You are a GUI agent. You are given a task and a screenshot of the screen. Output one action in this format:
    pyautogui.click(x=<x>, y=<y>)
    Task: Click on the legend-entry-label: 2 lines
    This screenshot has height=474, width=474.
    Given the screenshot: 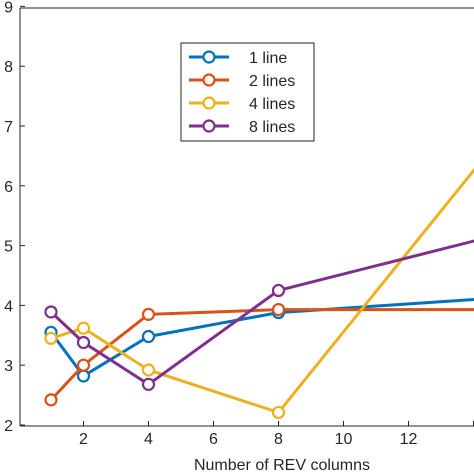 What is the action you would take?
    pyautogui.click(x=272, y=81)
    